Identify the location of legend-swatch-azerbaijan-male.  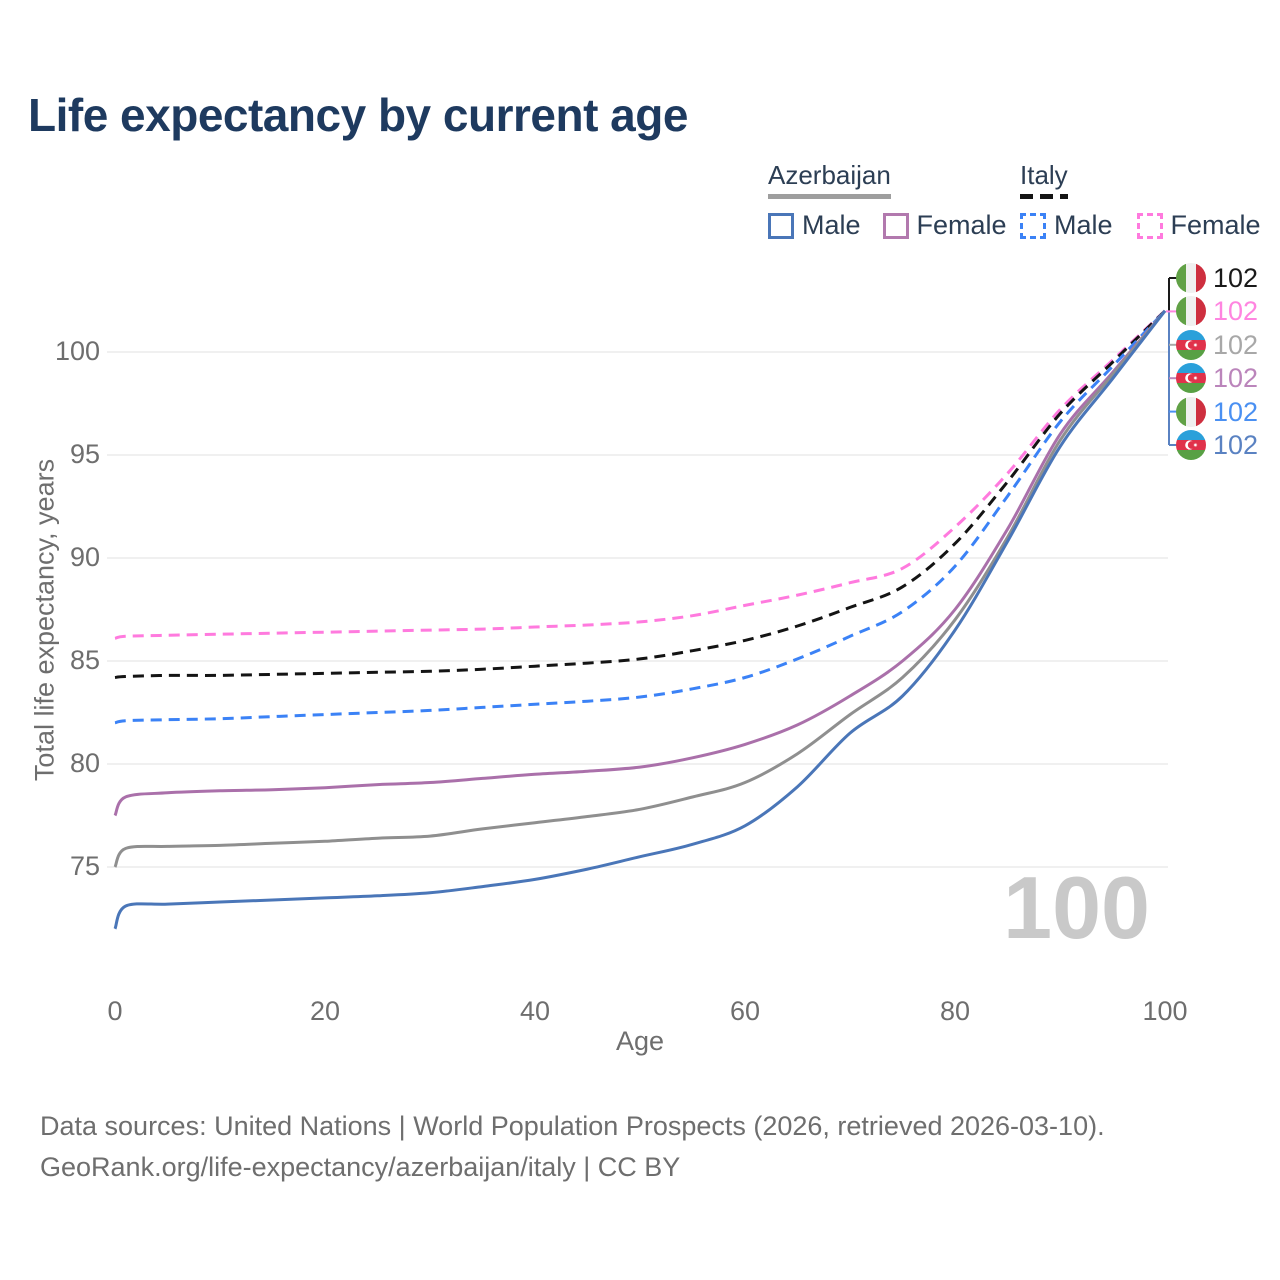
(781, 225).